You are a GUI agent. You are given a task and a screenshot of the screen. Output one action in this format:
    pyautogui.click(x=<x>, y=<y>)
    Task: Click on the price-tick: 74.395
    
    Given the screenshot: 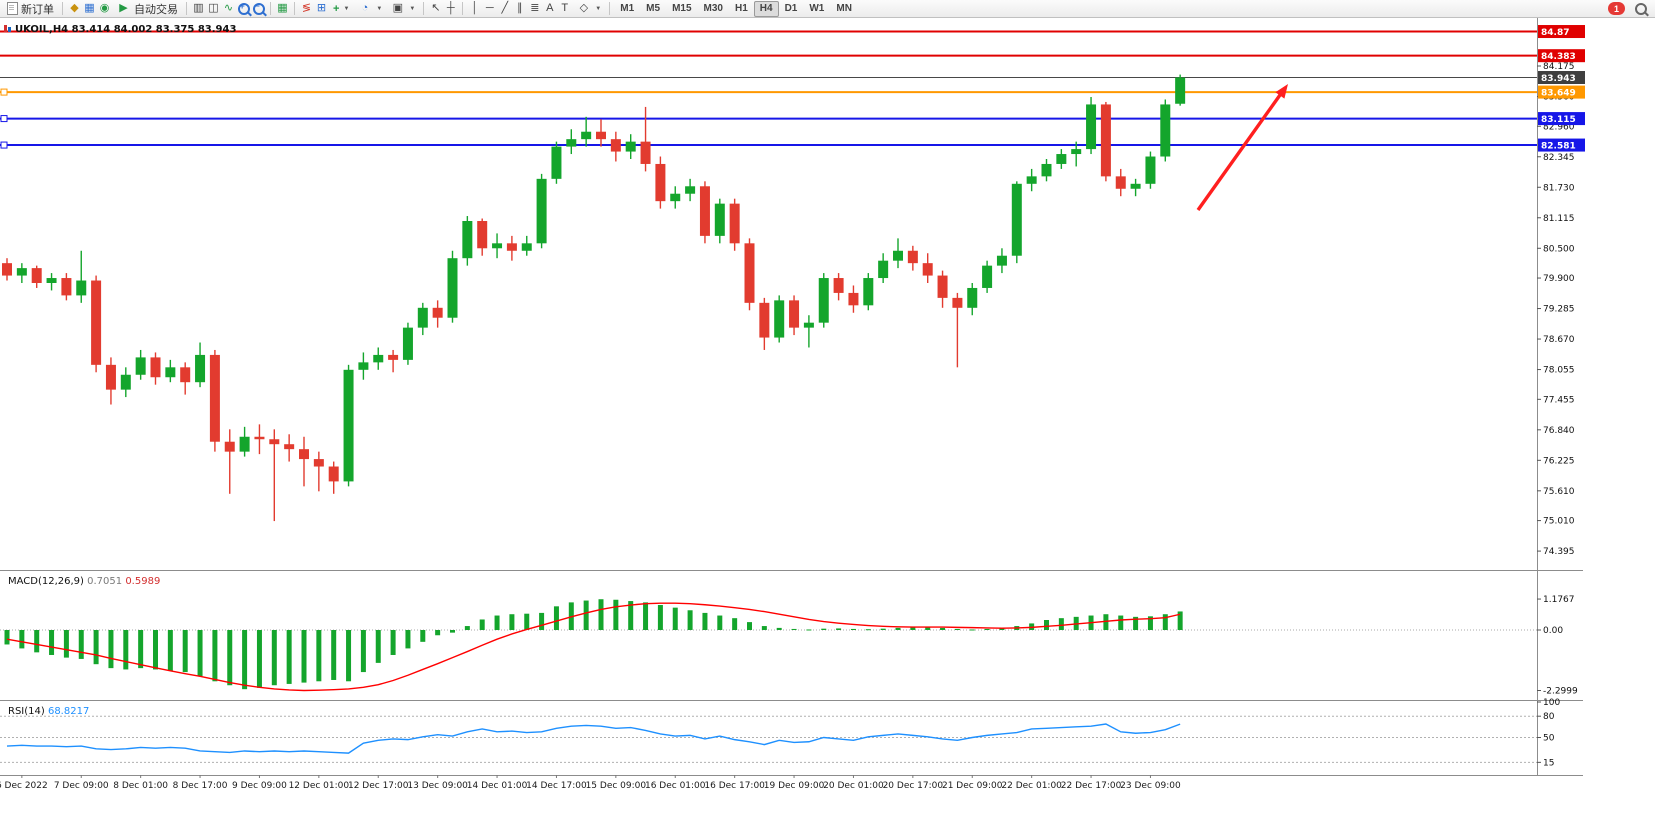 What is the action you would take?
    pyautogui.click(x=1559, y=552)
    